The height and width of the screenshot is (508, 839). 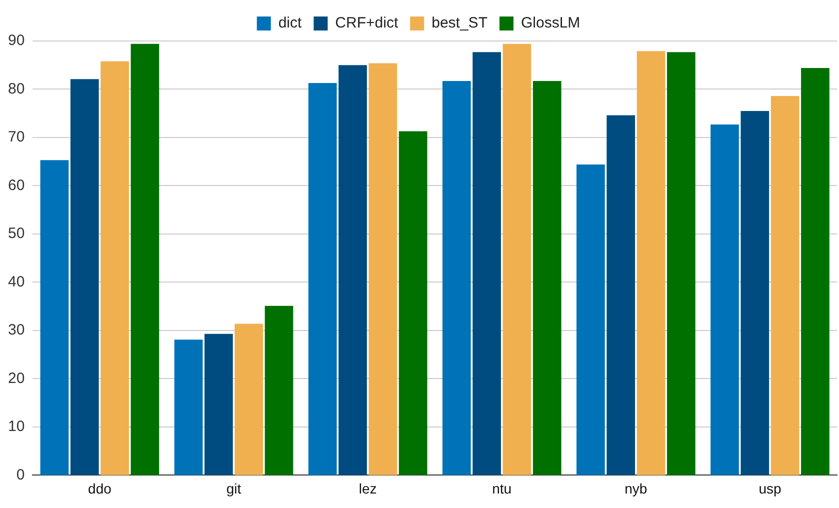 What do you see at coordinates (20, 475) in the screenshot?
I see `y-tick-label: 0` at bounding box center [20, 475].